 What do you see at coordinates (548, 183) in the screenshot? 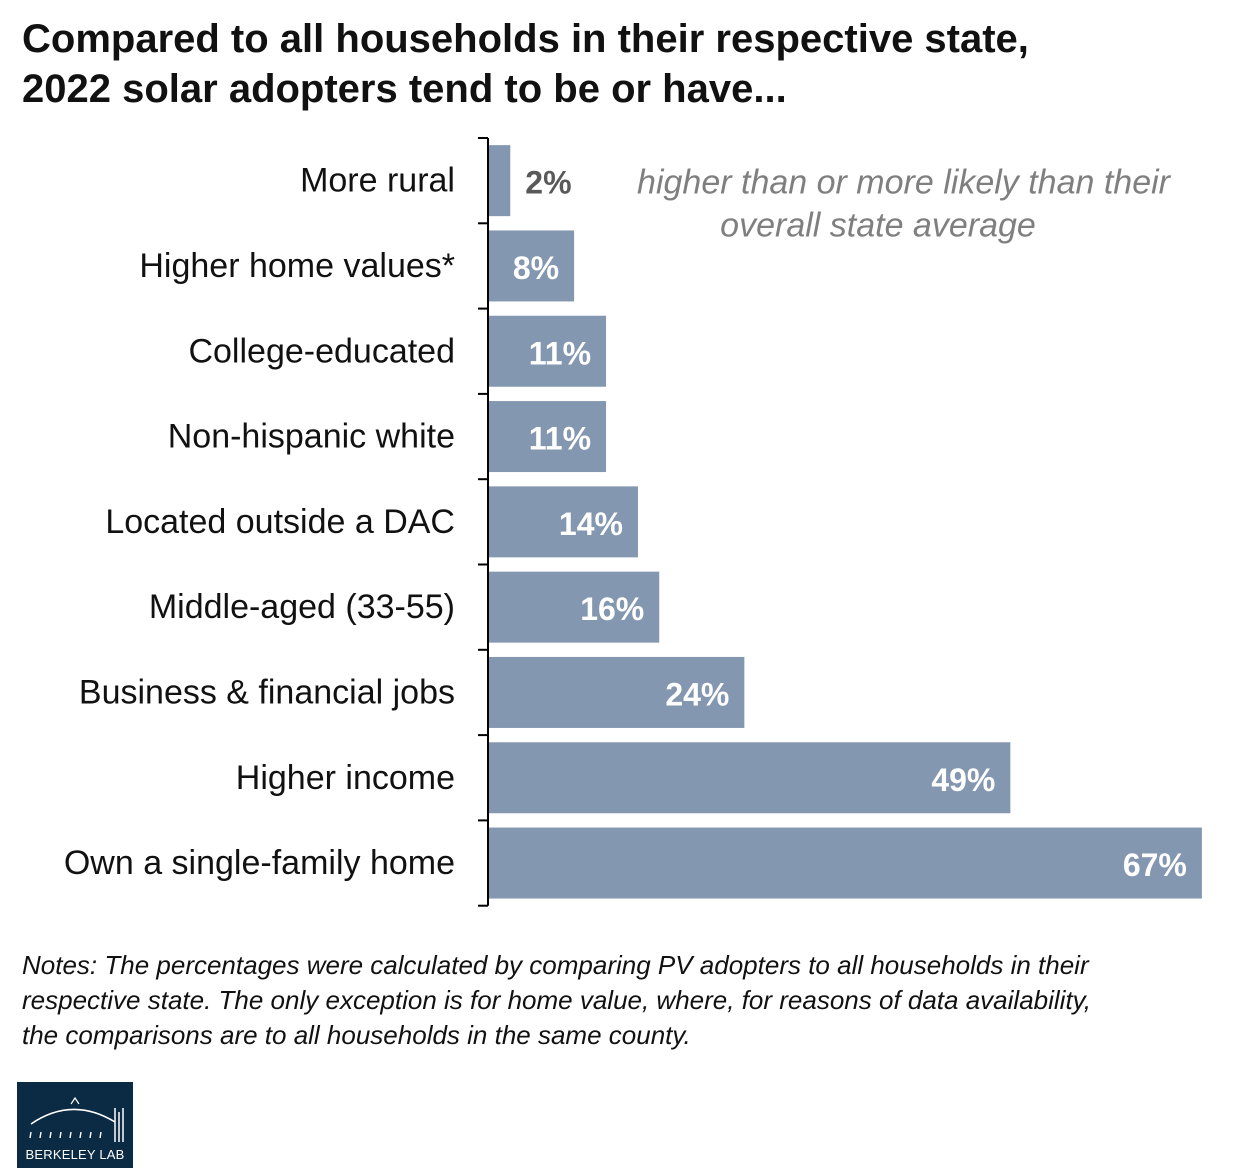
I see `data-label: 2%` at bounding box center [548, 183].